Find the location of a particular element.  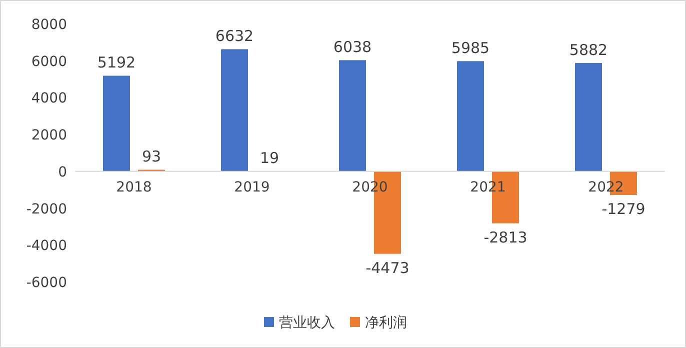

data-label: -2813 is located at coordinates (506, 237).